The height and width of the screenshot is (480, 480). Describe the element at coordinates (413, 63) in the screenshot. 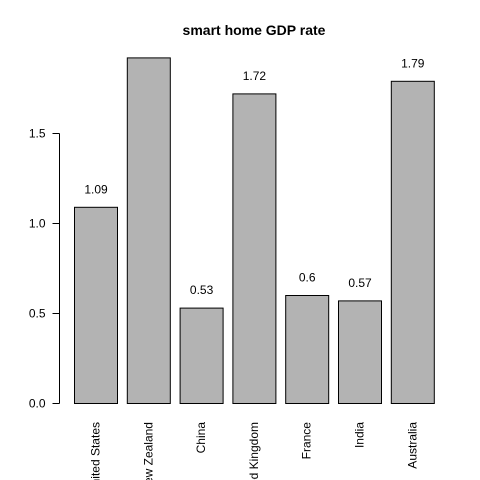

I see `data-label: 1.79` at that location.